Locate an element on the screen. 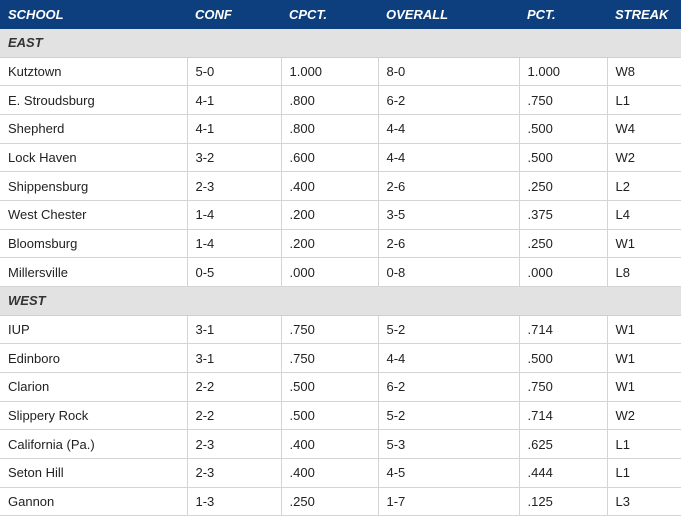  cell: West Chester is located at coordinates (94, 215).